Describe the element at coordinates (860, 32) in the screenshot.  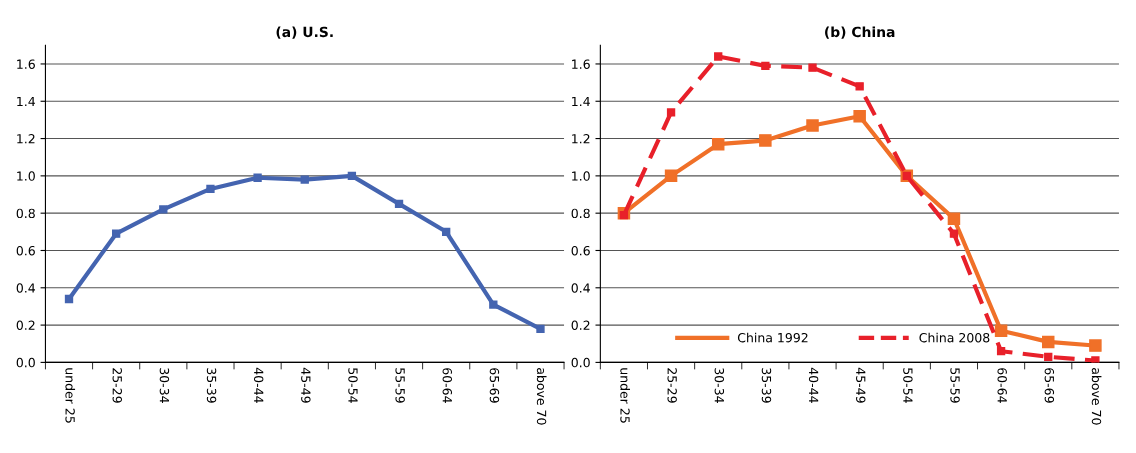
I see `chart-title: (b) China` at that location.